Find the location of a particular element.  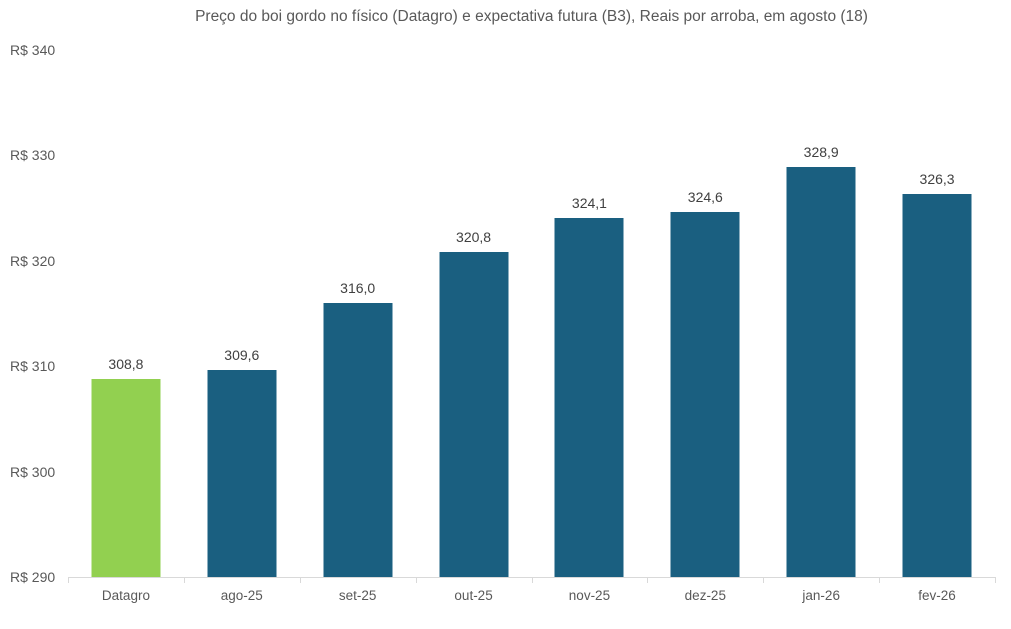

x-axis-label-set-25: set-25 is located at coordinates (357, 595).